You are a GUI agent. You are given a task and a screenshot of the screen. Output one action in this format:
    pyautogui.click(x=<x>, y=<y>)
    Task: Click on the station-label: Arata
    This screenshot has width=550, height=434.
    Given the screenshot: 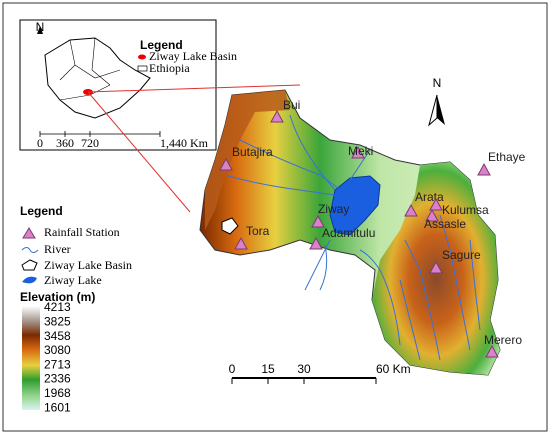 What is the action you would take?
    pyautogui.click(x=429, y=197)
    